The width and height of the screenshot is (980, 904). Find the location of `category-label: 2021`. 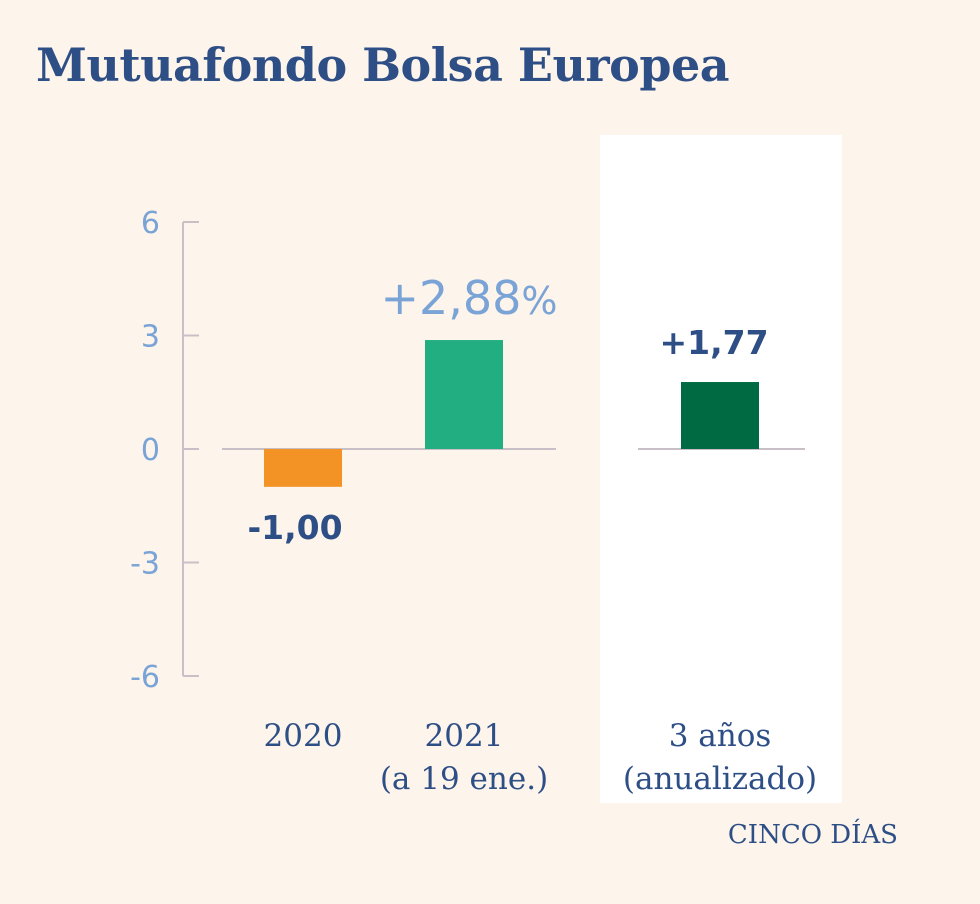

category-label: 2021 is located at coordinates (464, 736).